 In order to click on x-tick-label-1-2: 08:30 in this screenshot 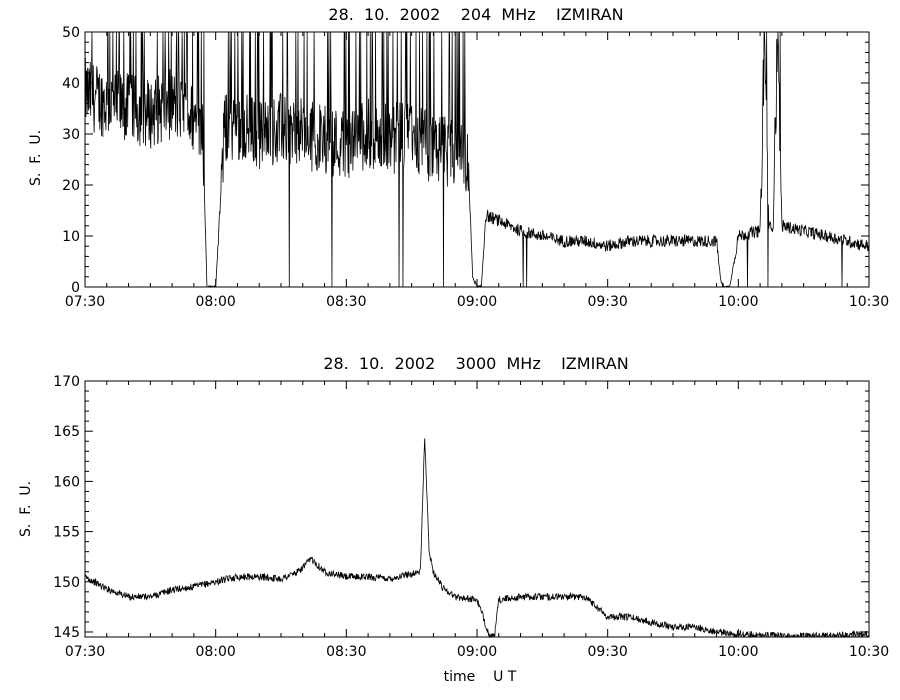, I will do `click(346, 652)`.